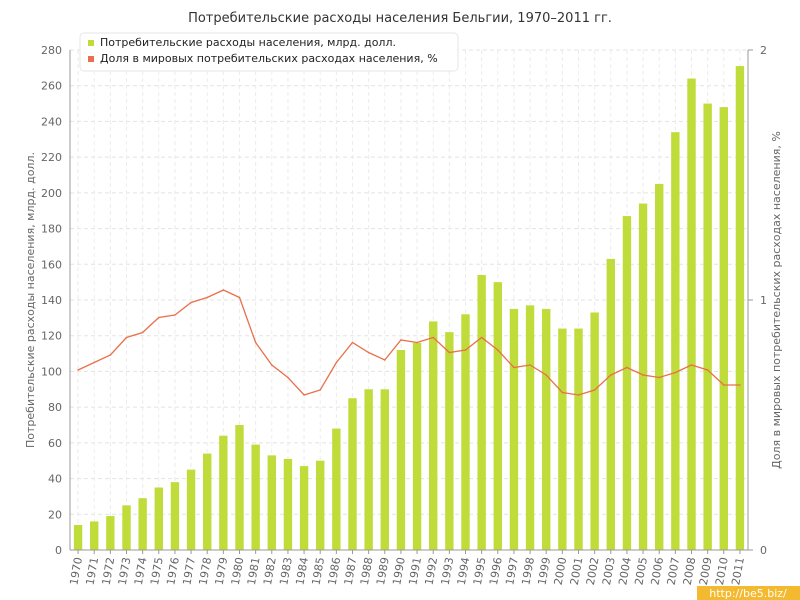  Describe the element at coordinates (51, 157) in the screenshot. I see `y-tick-label: 220` at that location.